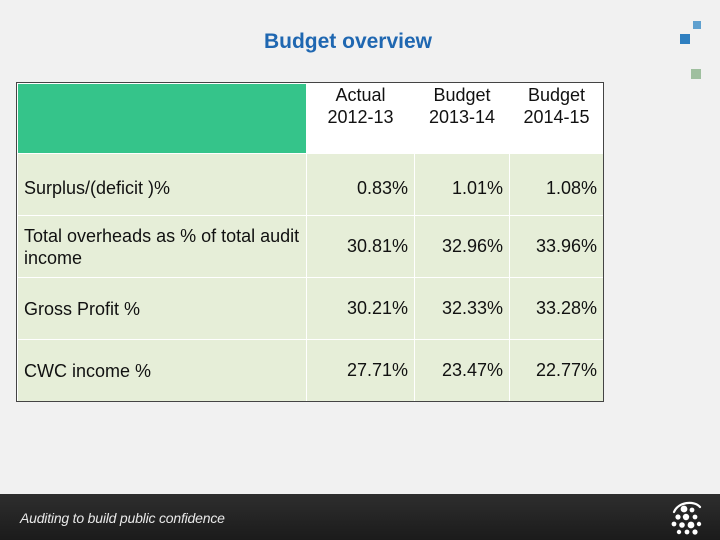  What do you see at coordinates (360, 246) in the screenshot?
I see `table-cell: 30.81%` at bounding box center [360, 246].